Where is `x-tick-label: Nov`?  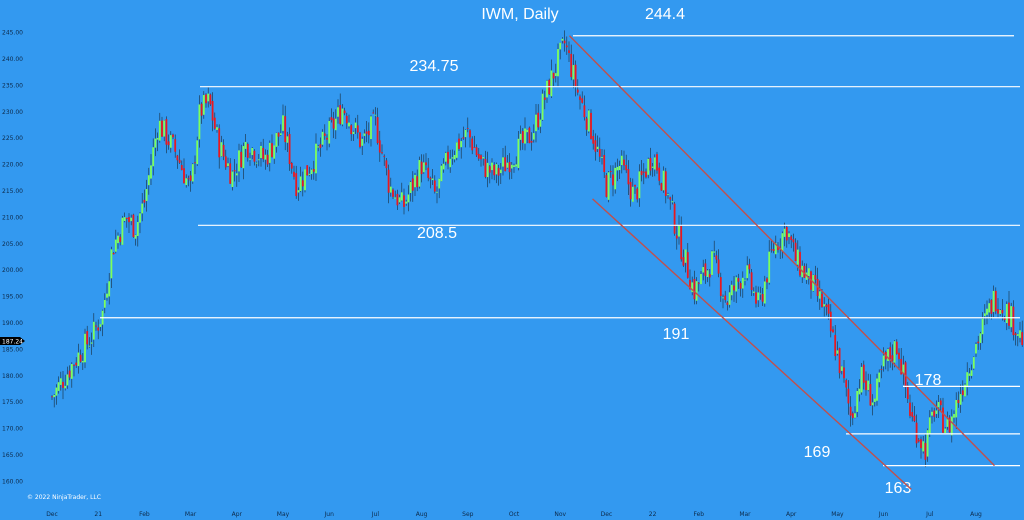
x-tick-label: Nov is located at coordinates (560, 514).